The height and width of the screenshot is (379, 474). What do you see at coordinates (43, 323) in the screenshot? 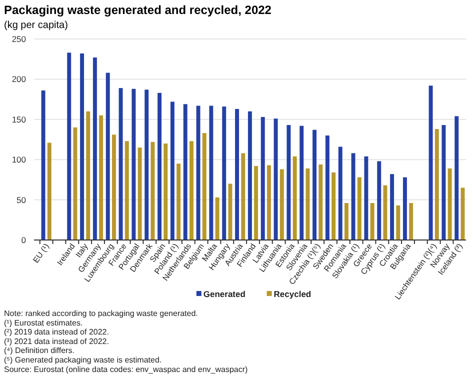
I see `text: (¹) Eurostat estimates.` at bounding box center [43, 323].